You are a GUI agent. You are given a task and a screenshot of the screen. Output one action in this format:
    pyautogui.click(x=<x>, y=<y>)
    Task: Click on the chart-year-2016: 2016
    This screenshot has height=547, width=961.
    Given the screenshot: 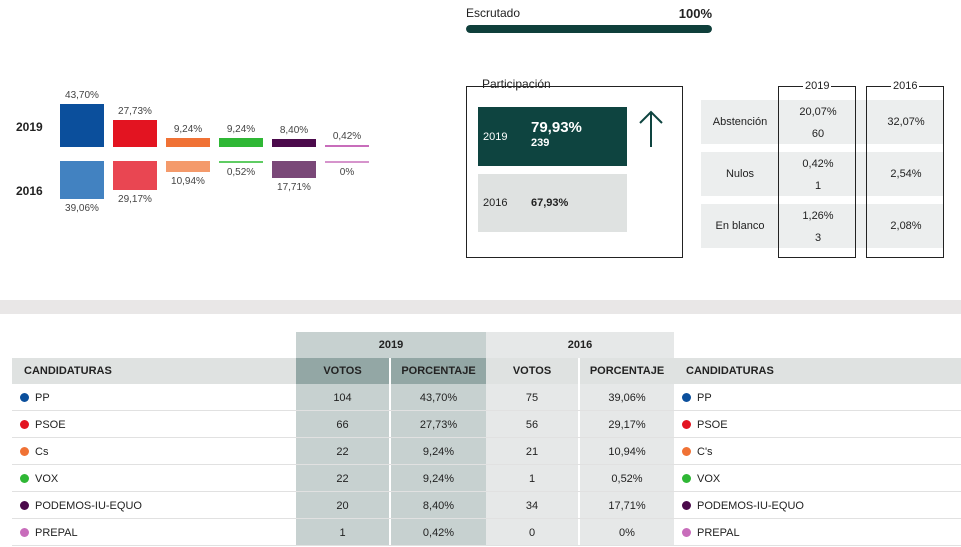 What is the action you would take?
    pyautogui.click(x=29, y=191)
    